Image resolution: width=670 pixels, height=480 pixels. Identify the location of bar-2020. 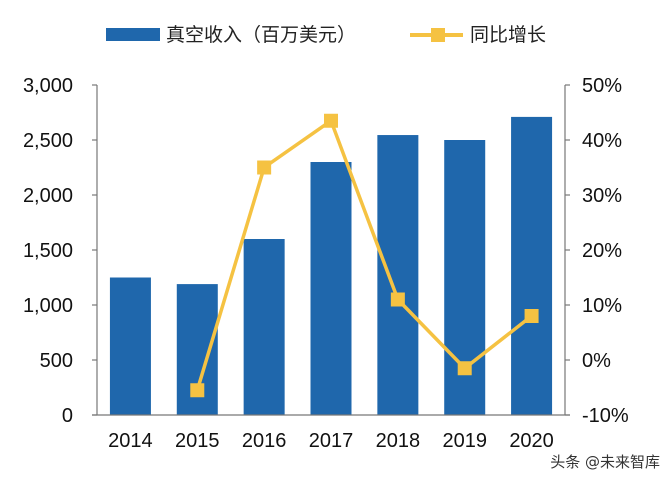
(532, 266).